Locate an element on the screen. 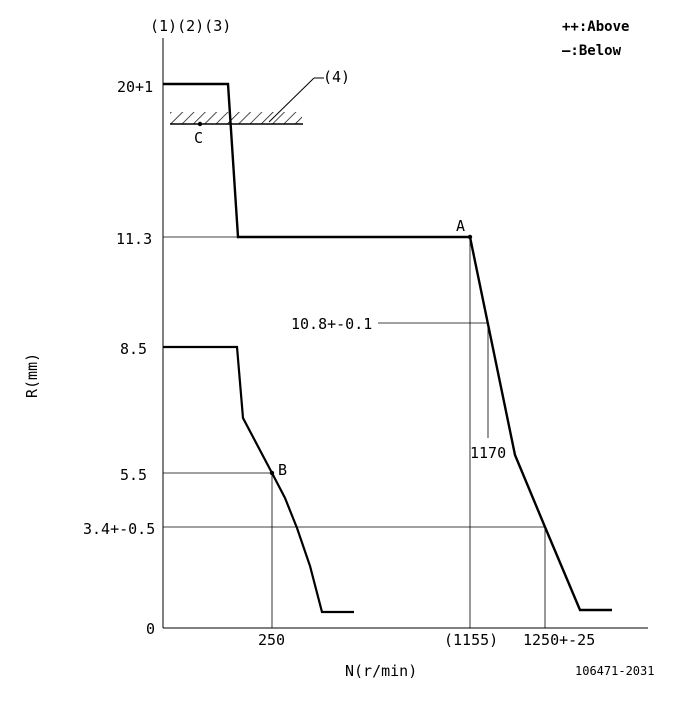  stopper-hatch is located at coordinates (236, 118).